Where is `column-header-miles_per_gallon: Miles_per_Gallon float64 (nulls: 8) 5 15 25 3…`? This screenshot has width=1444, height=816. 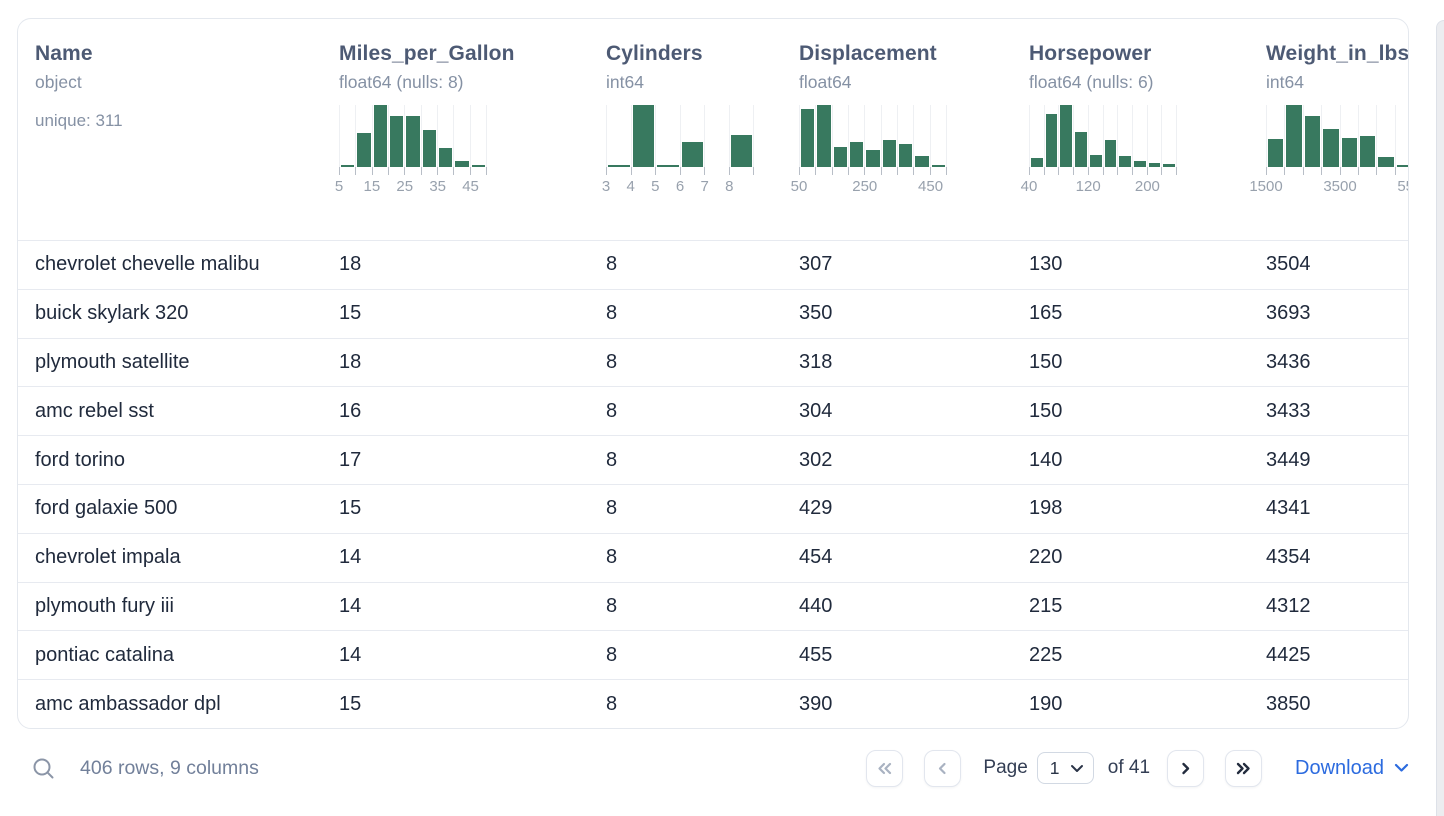 column-header-miles_per_gallon: Miles_per_Gallon float64 (nulls: 8) 5 15 25 3… is located at coordinates (470, 130).